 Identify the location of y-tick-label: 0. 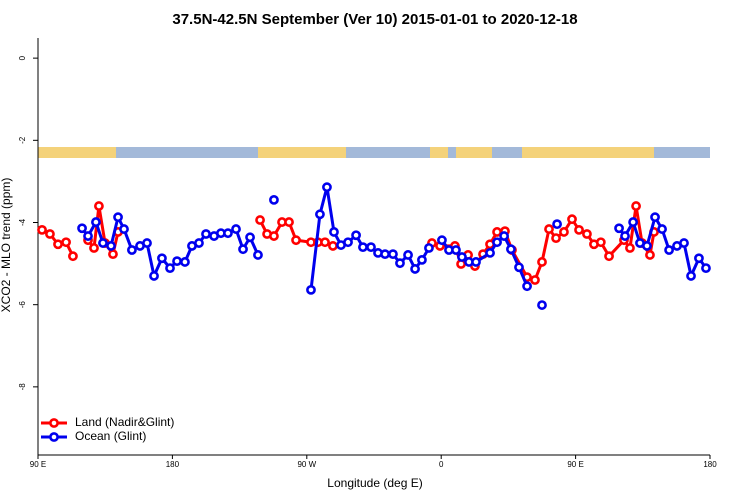
(22, 57).